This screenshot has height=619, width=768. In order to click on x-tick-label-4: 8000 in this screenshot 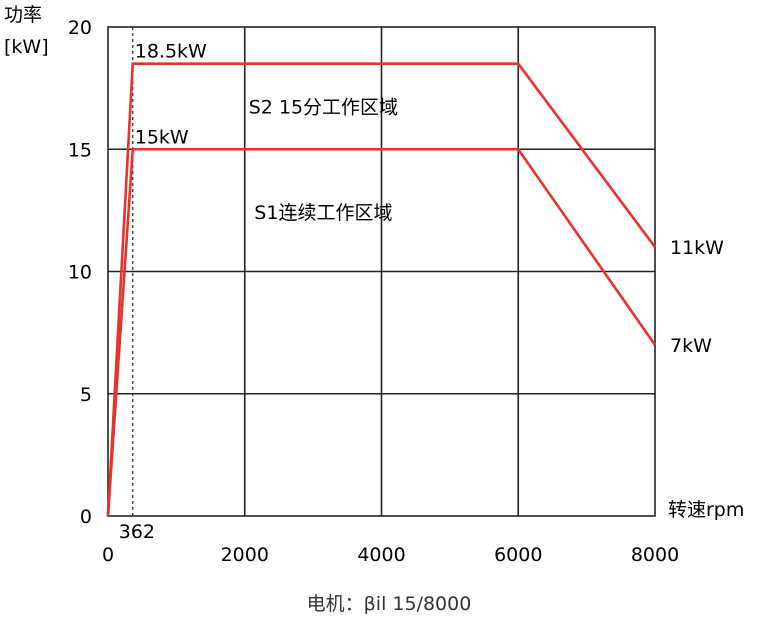, I will do `click(655, 555)`.